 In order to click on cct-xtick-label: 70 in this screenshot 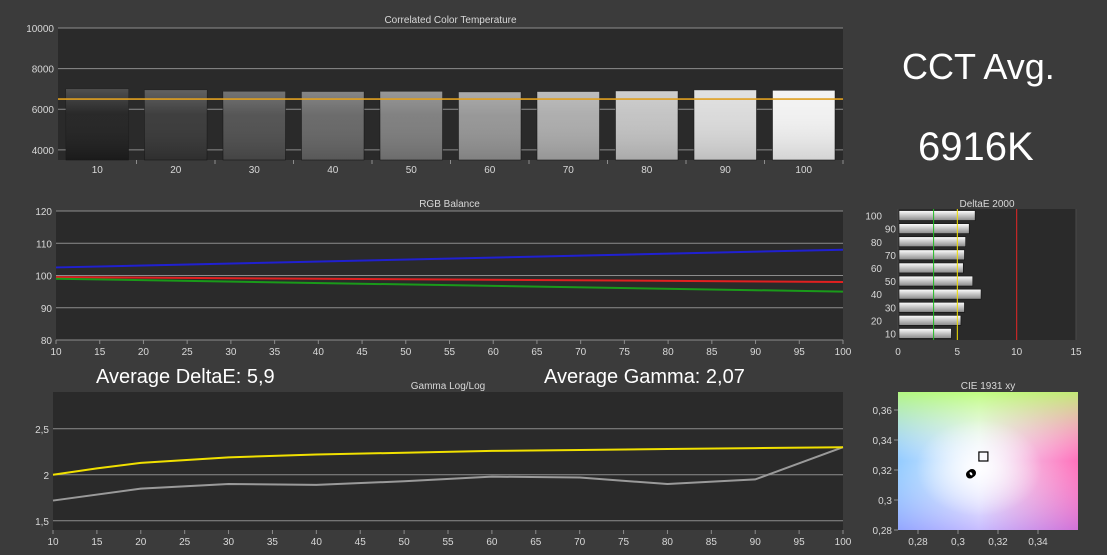, I will do `click(569, 170)`.